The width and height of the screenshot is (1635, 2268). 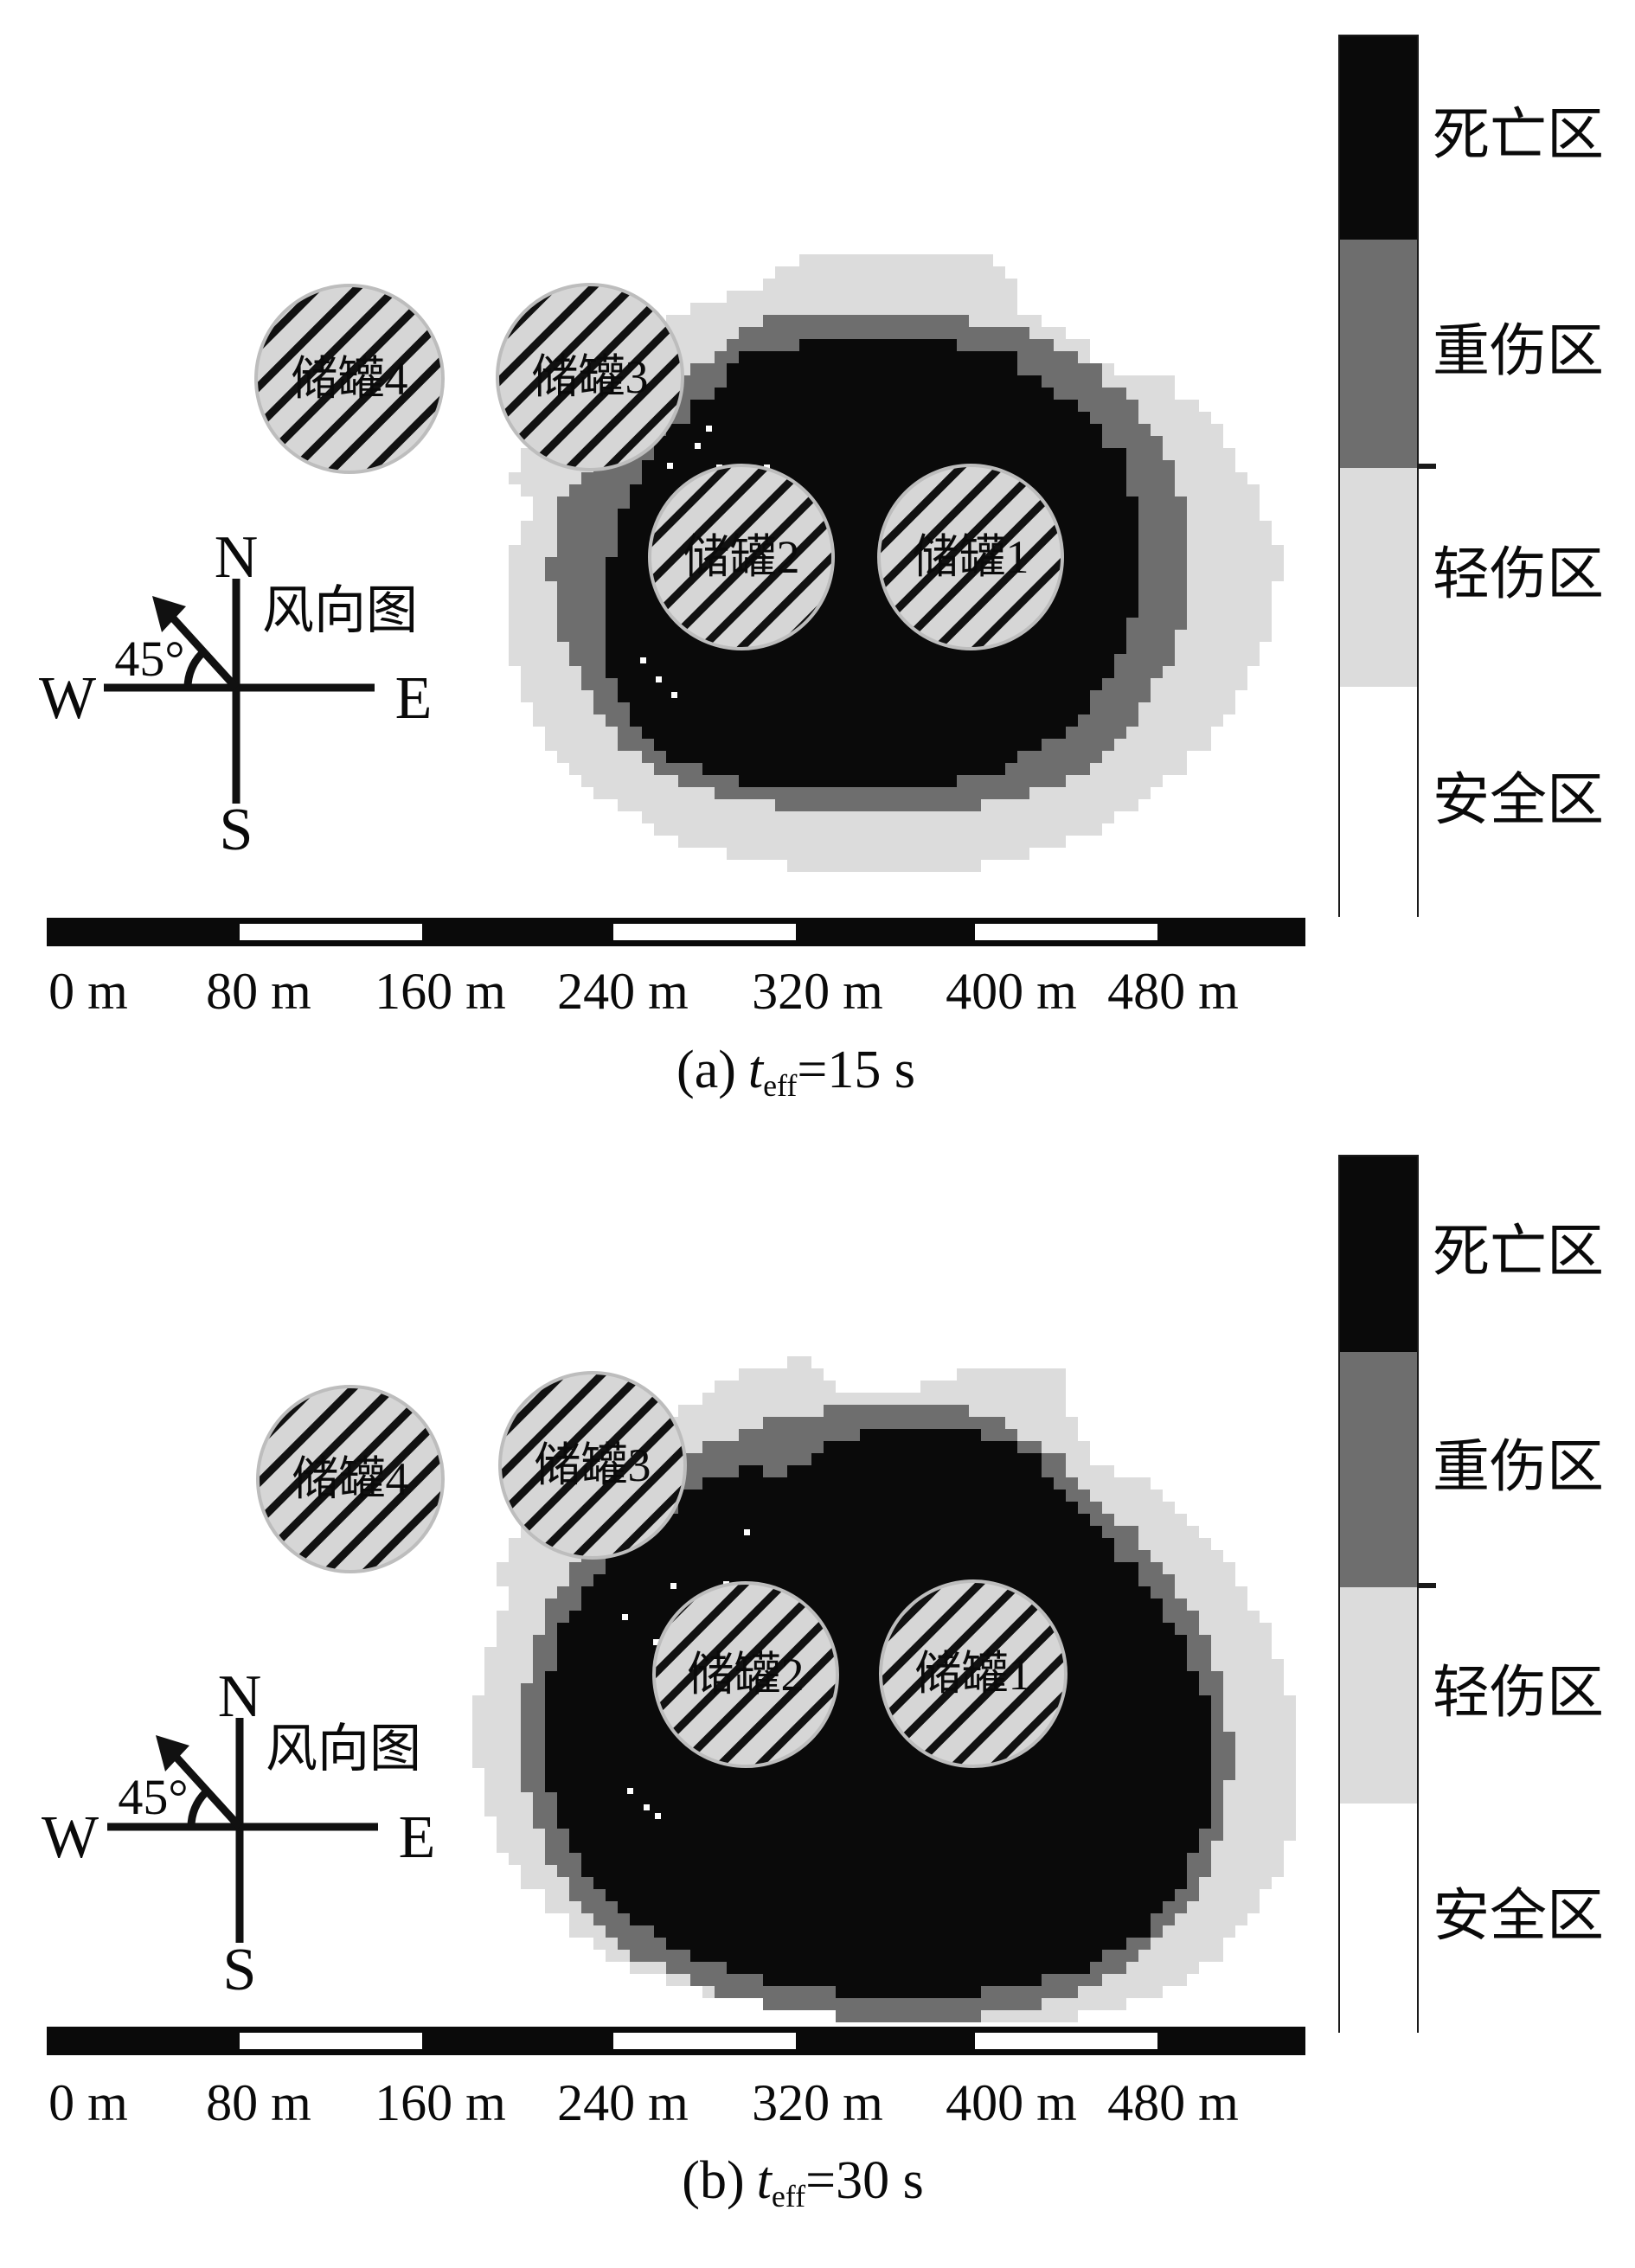 What do you see at coordinates (856, 1070) in the screenshot?
I see `caption-value: =15 s` at bounding box center [856, 1070].